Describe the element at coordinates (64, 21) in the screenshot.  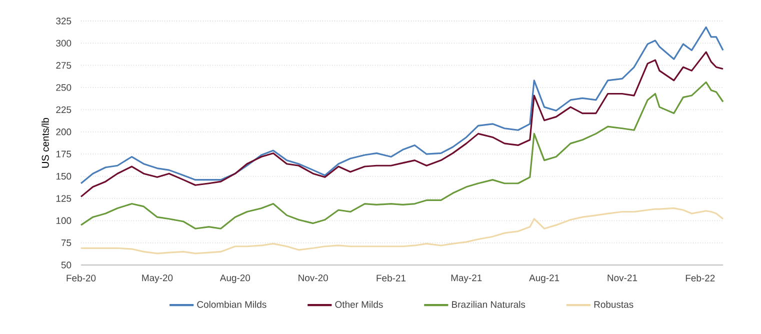
I see `y-tick-label: 325` at that location.